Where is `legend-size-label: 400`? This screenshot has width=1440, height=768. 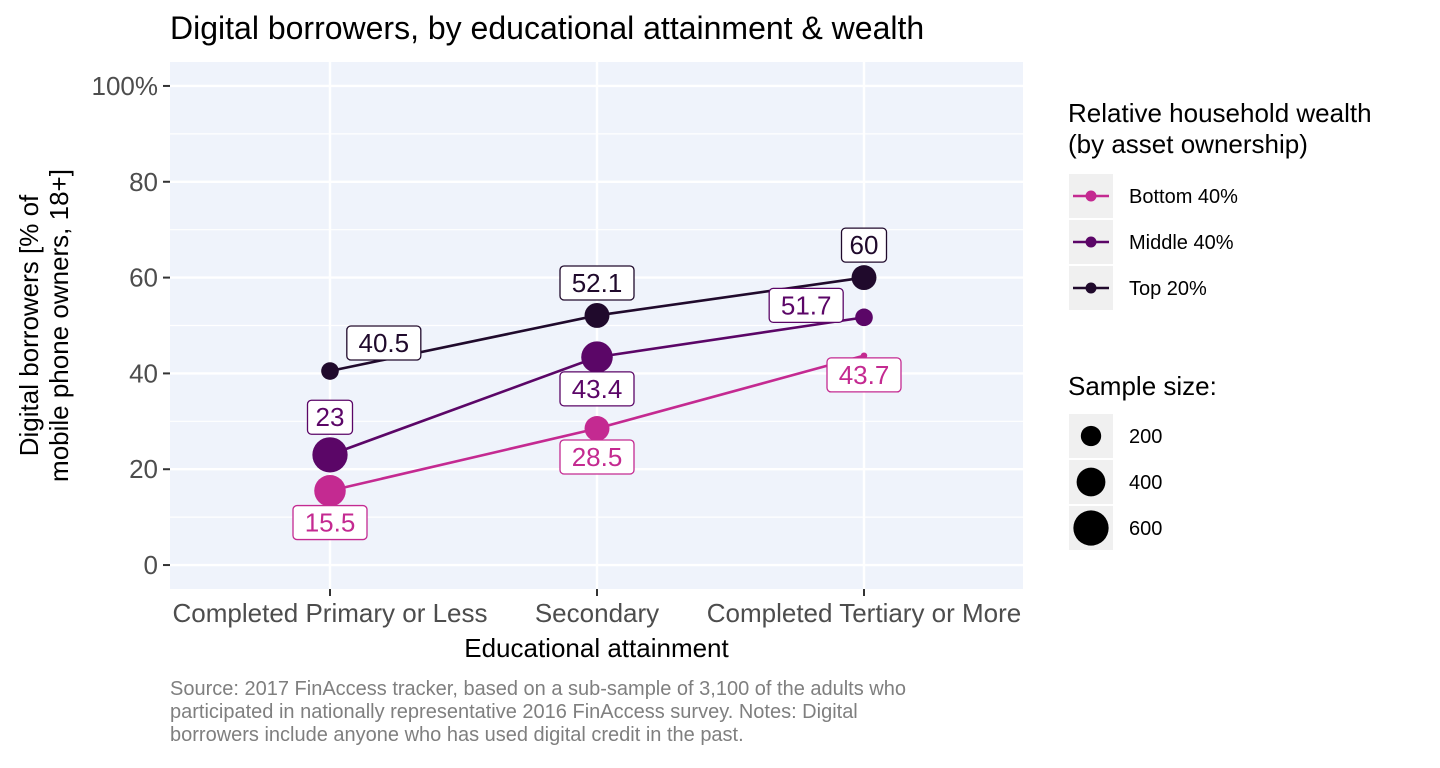 legend-size-label: 400 is located at coordinates (1145, 483).